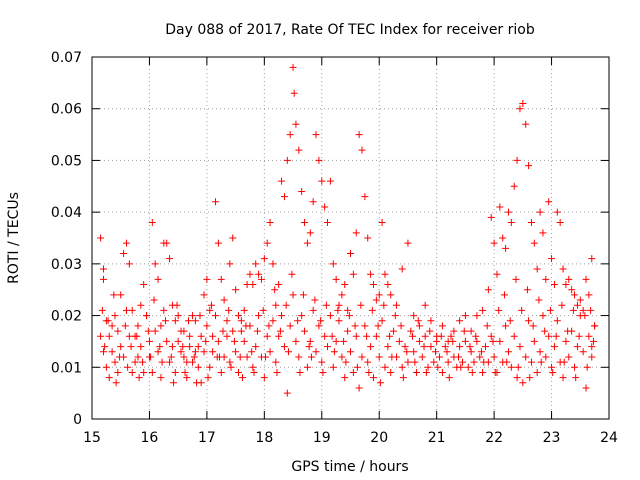 The image size is (640, 480). What do you see at coordinates (66, 161) in the screenshot?
I see `y-tick-label: 0.05` at bounding box center [66, 161].